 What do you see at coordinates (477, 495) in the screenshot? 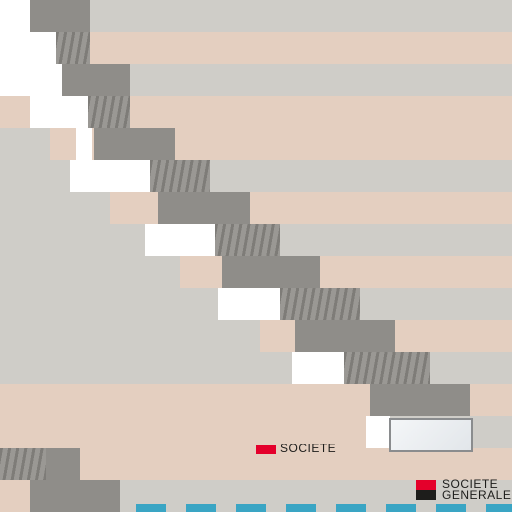
I see `logo-line-2: GENERALE` at bounding box center [477, 495].